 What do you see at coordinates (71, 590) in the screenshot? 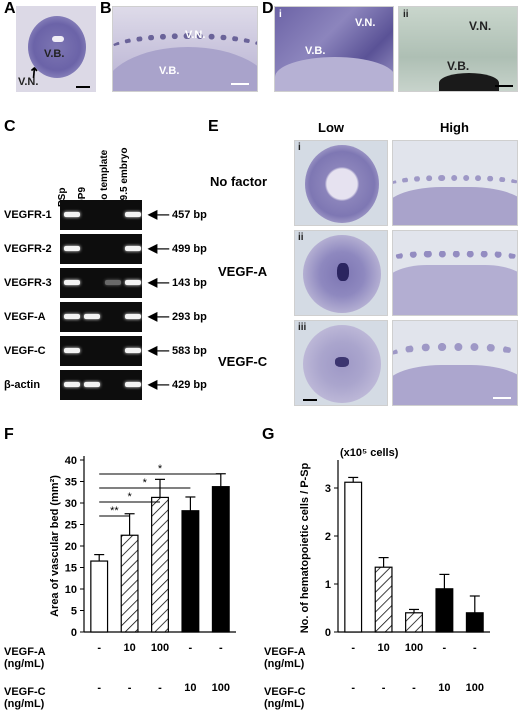
I see `y-tick-label: 10` at bounding box center [71, 590].